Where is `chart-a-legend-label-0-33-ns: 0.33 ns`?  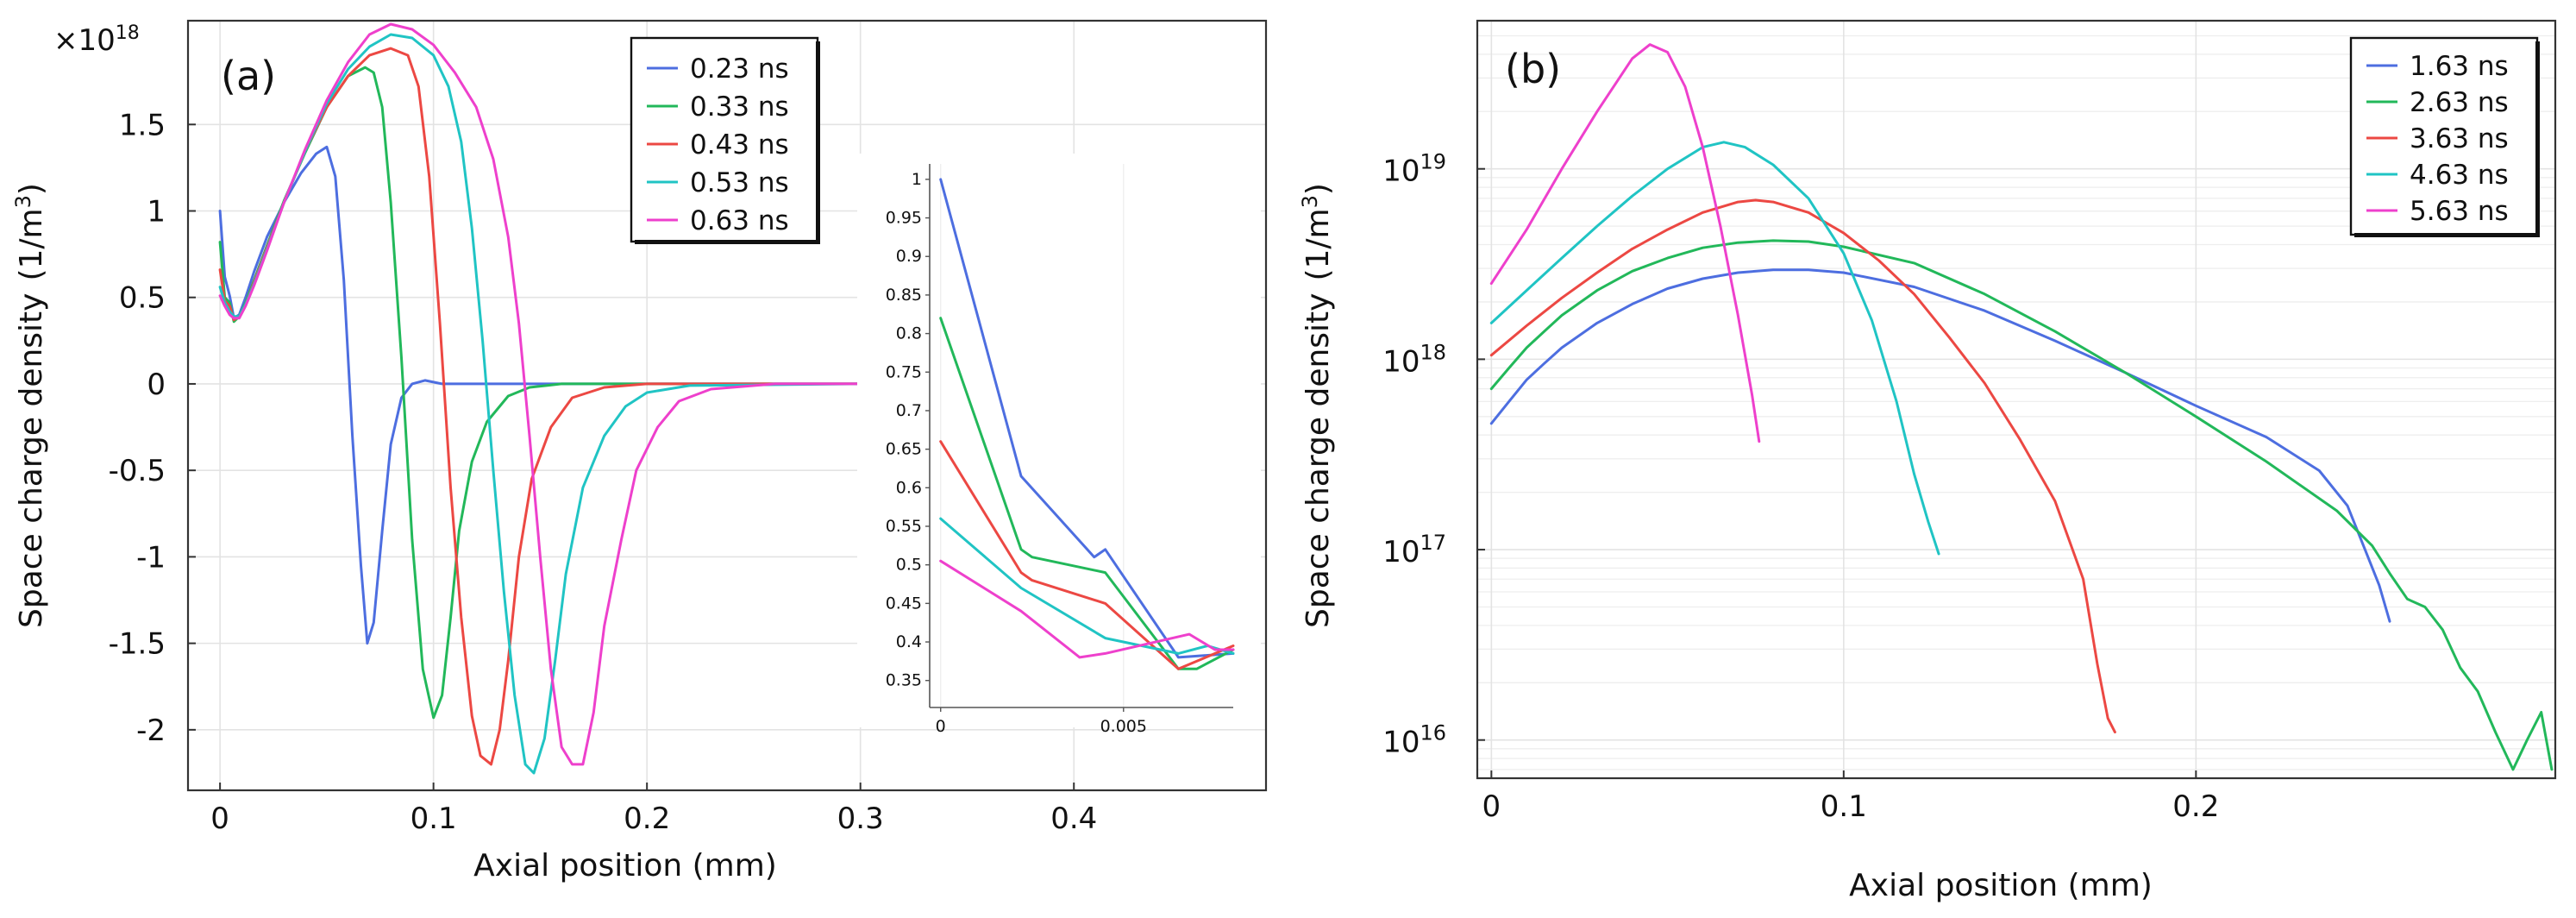
chart-a-legend-label-0-33-ns: 0.33 ns is located at coordinates (739, 107).